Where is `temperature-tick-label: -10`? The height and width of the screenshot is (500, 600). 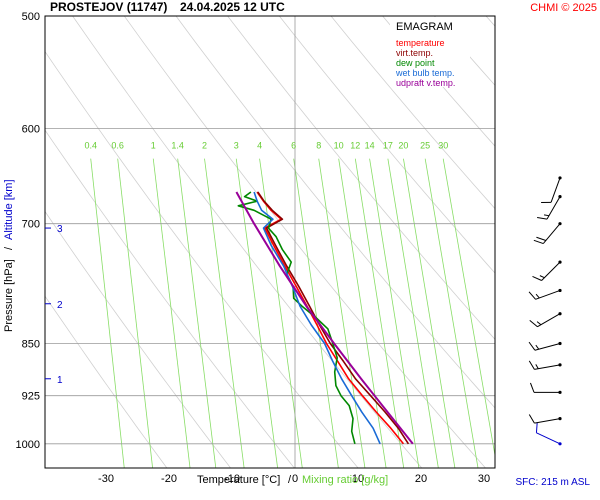 temperature-tick-label: -10 is located at coordinates (232, 479).